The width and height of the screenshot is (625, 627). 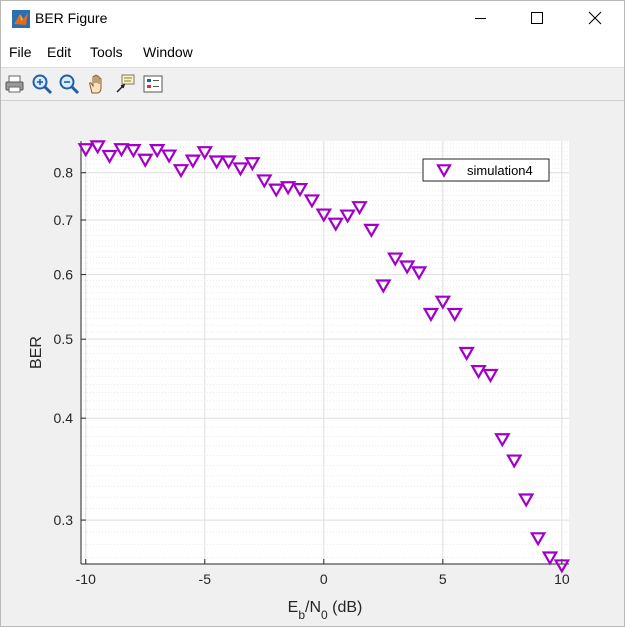 I want to click on x-axis-label-sub: b, so click(x=301, y=615).